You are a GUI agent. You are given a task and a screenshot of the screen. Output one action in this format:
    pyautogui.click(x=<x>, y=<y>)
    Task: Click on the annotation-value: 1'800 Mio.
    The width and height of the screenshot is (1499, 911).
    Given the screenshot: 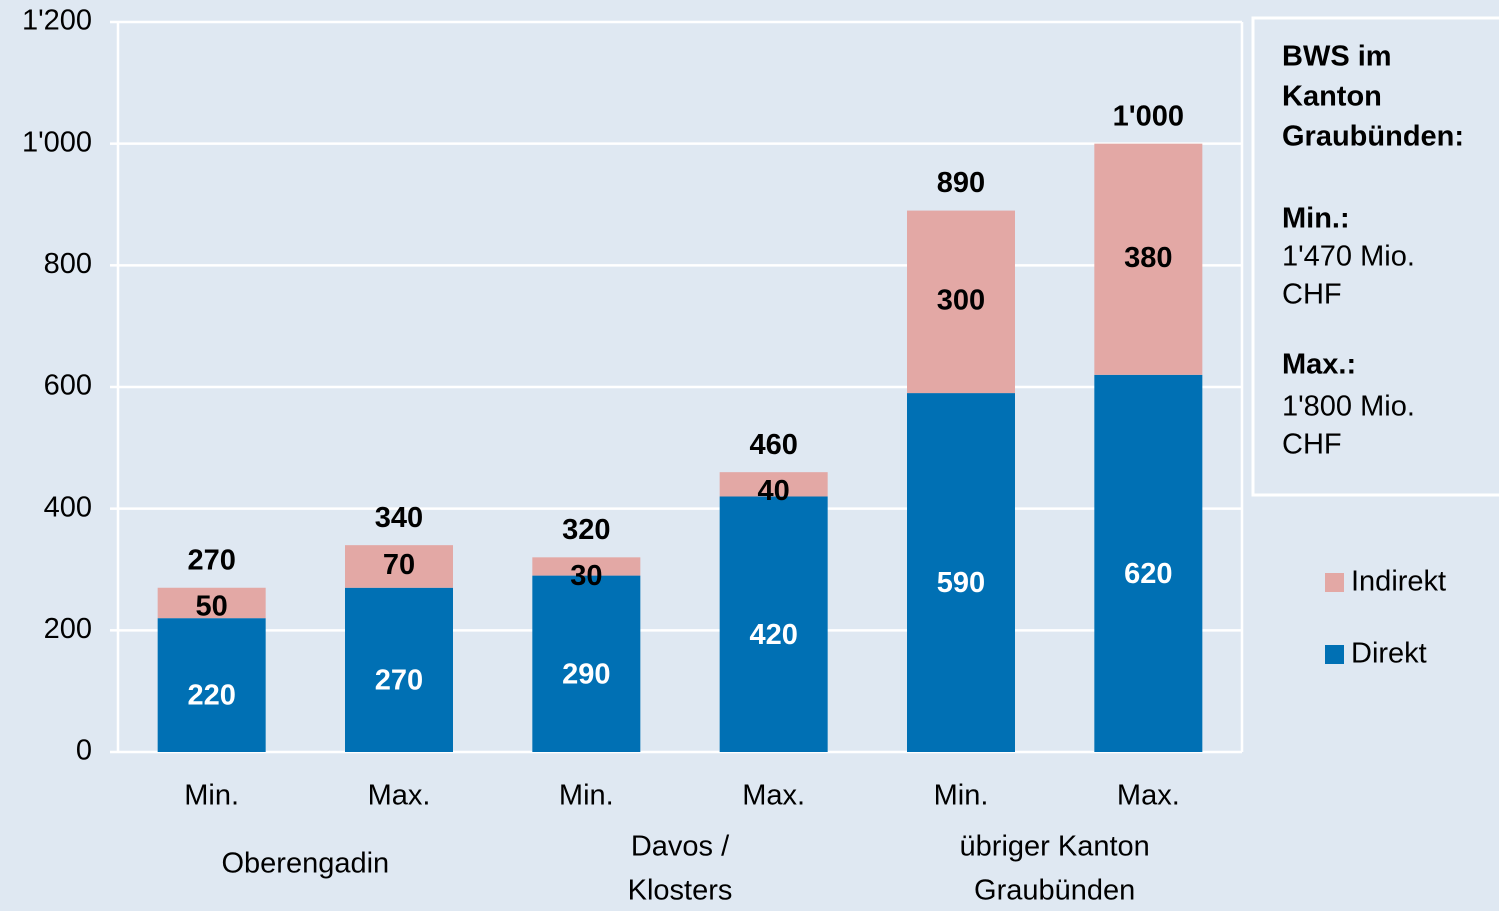 What is the action you would take?
    pyautogui.click(x=1348, y=407)
    